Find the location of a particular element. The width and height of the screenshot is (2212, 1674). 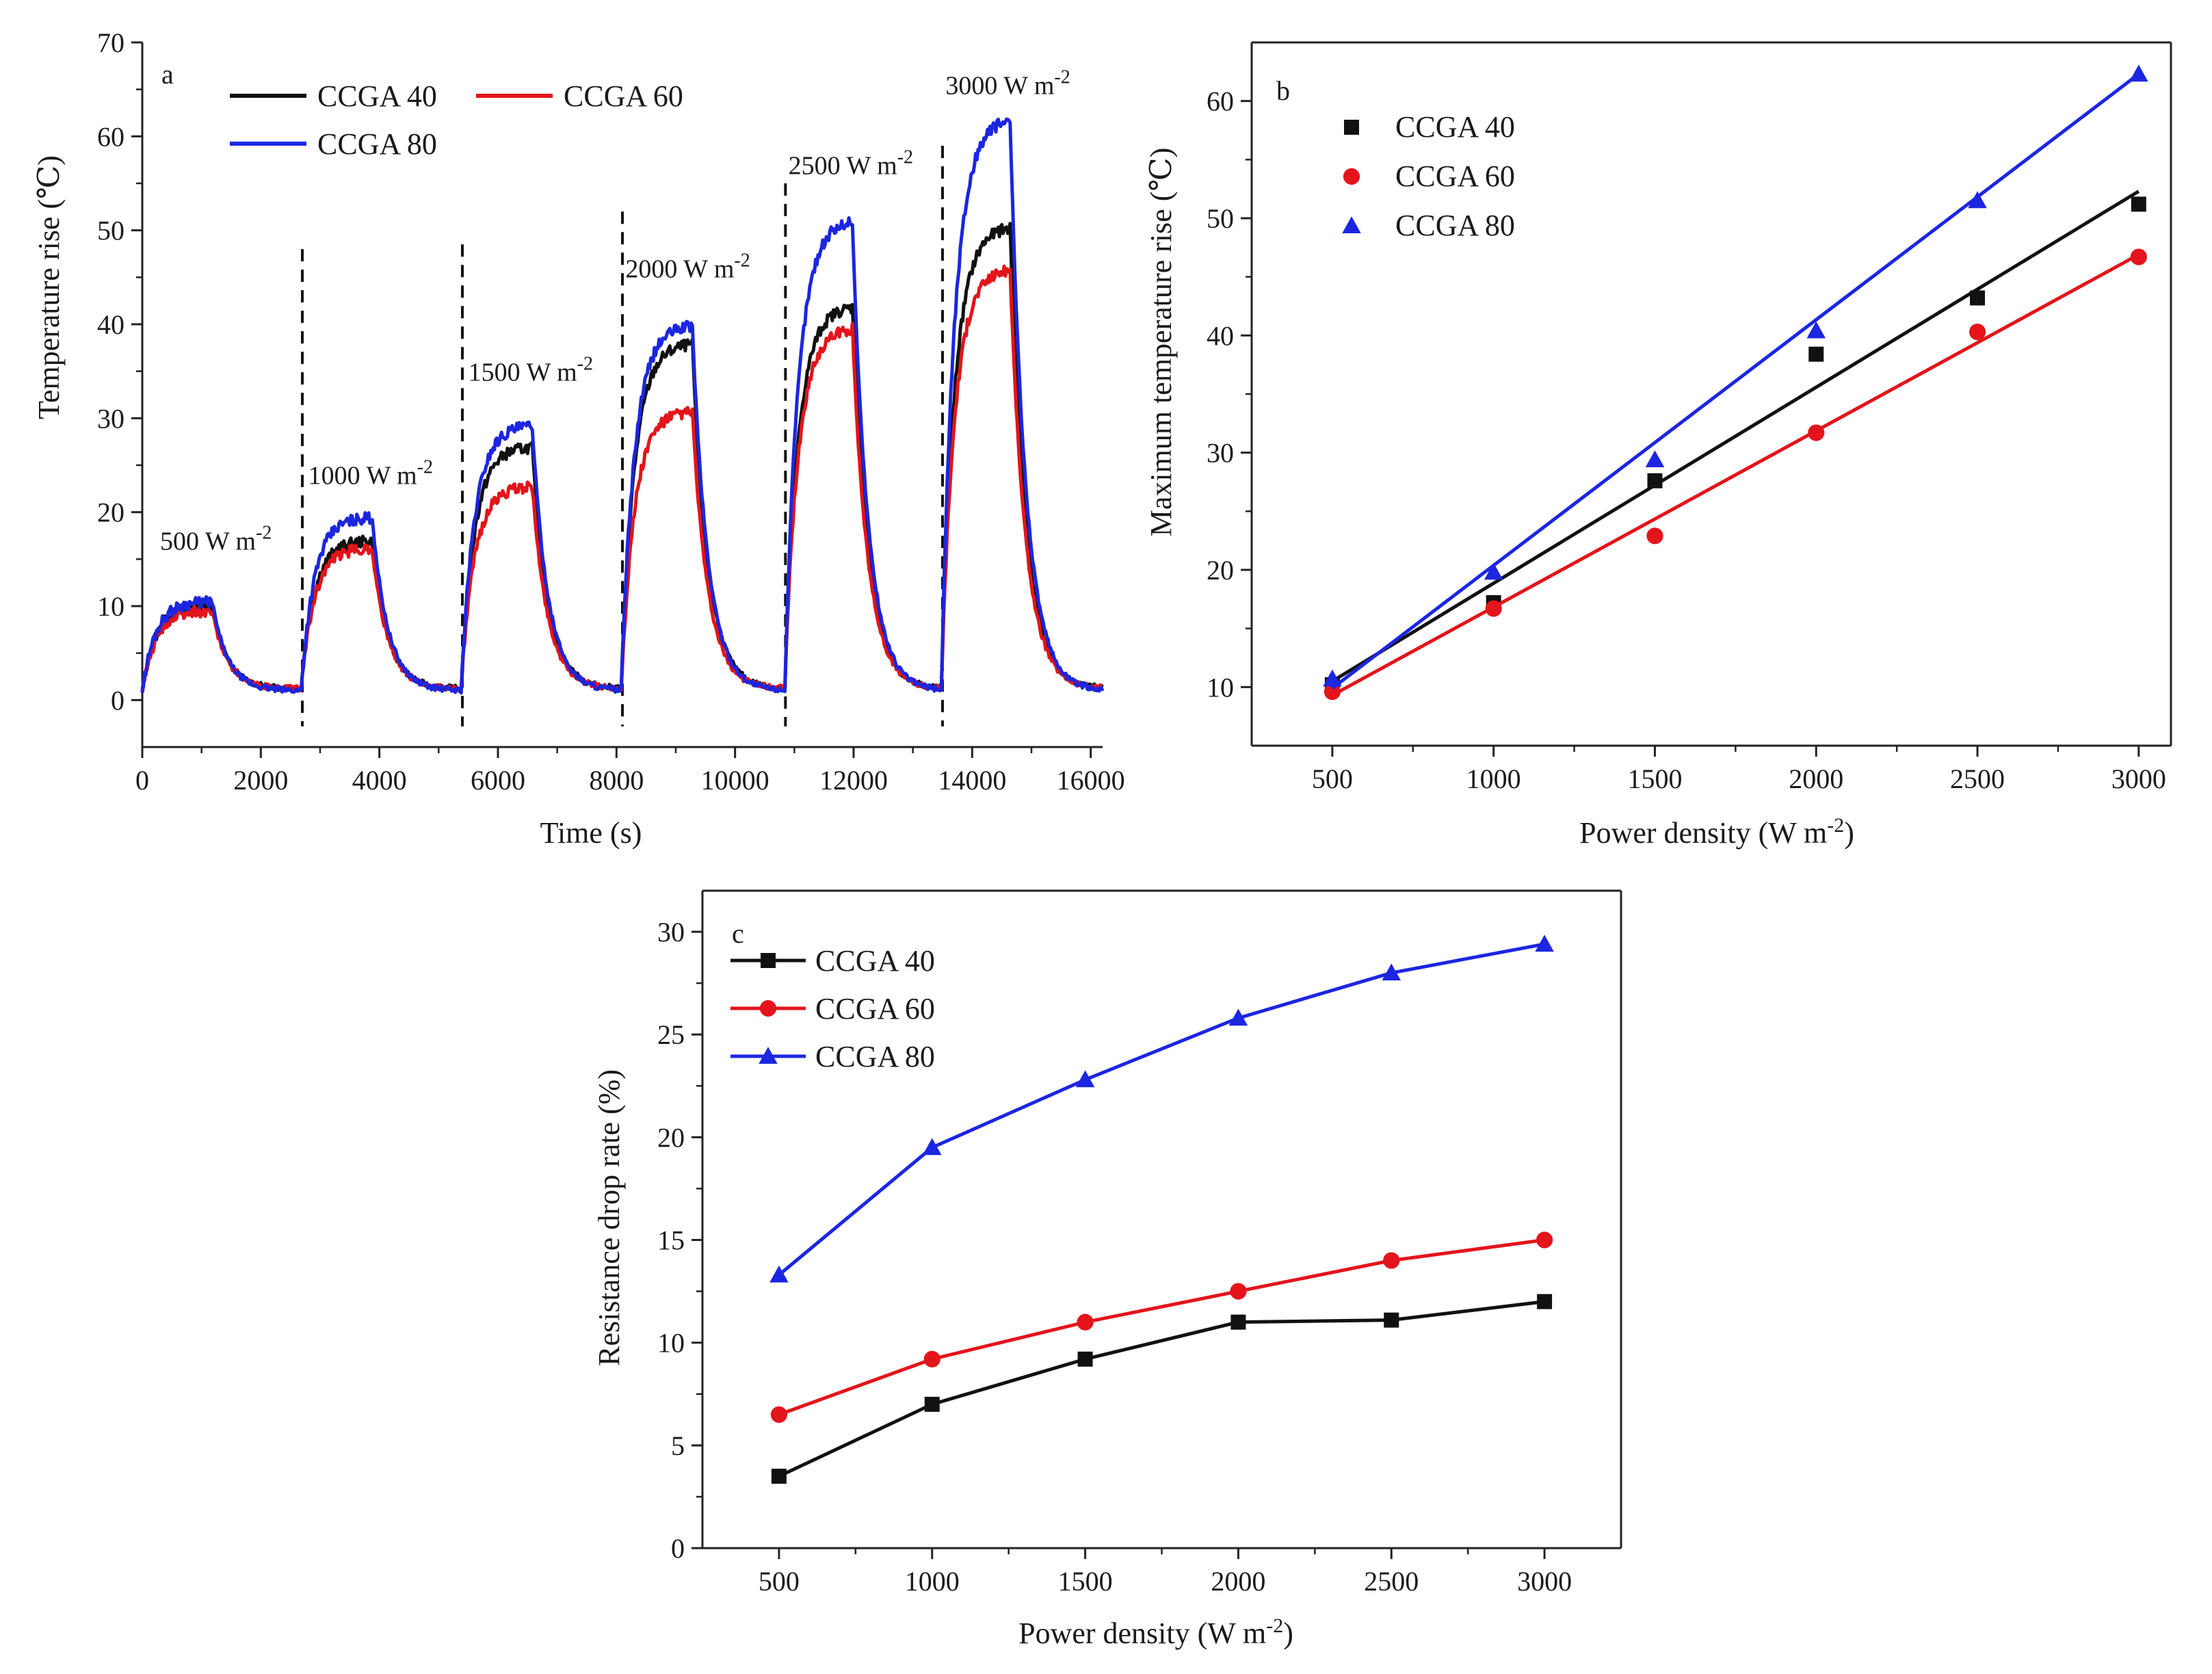

x-tick-label: 16000 is located at coordinates (1091, 780).